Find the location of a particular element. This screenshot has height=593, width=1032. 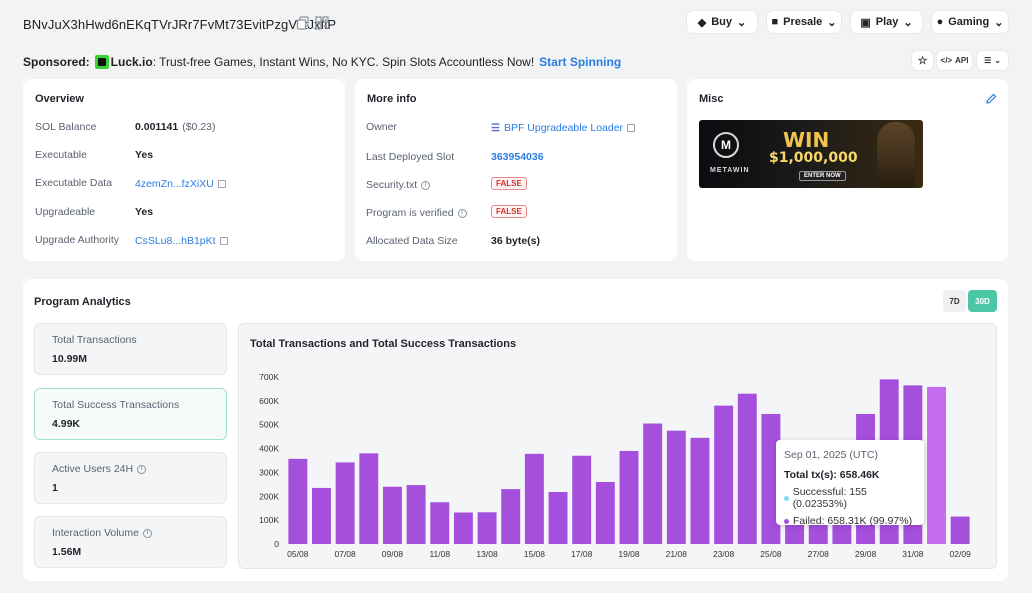

security-txt-label: Security.txt i is located at coordinates (398, 185).